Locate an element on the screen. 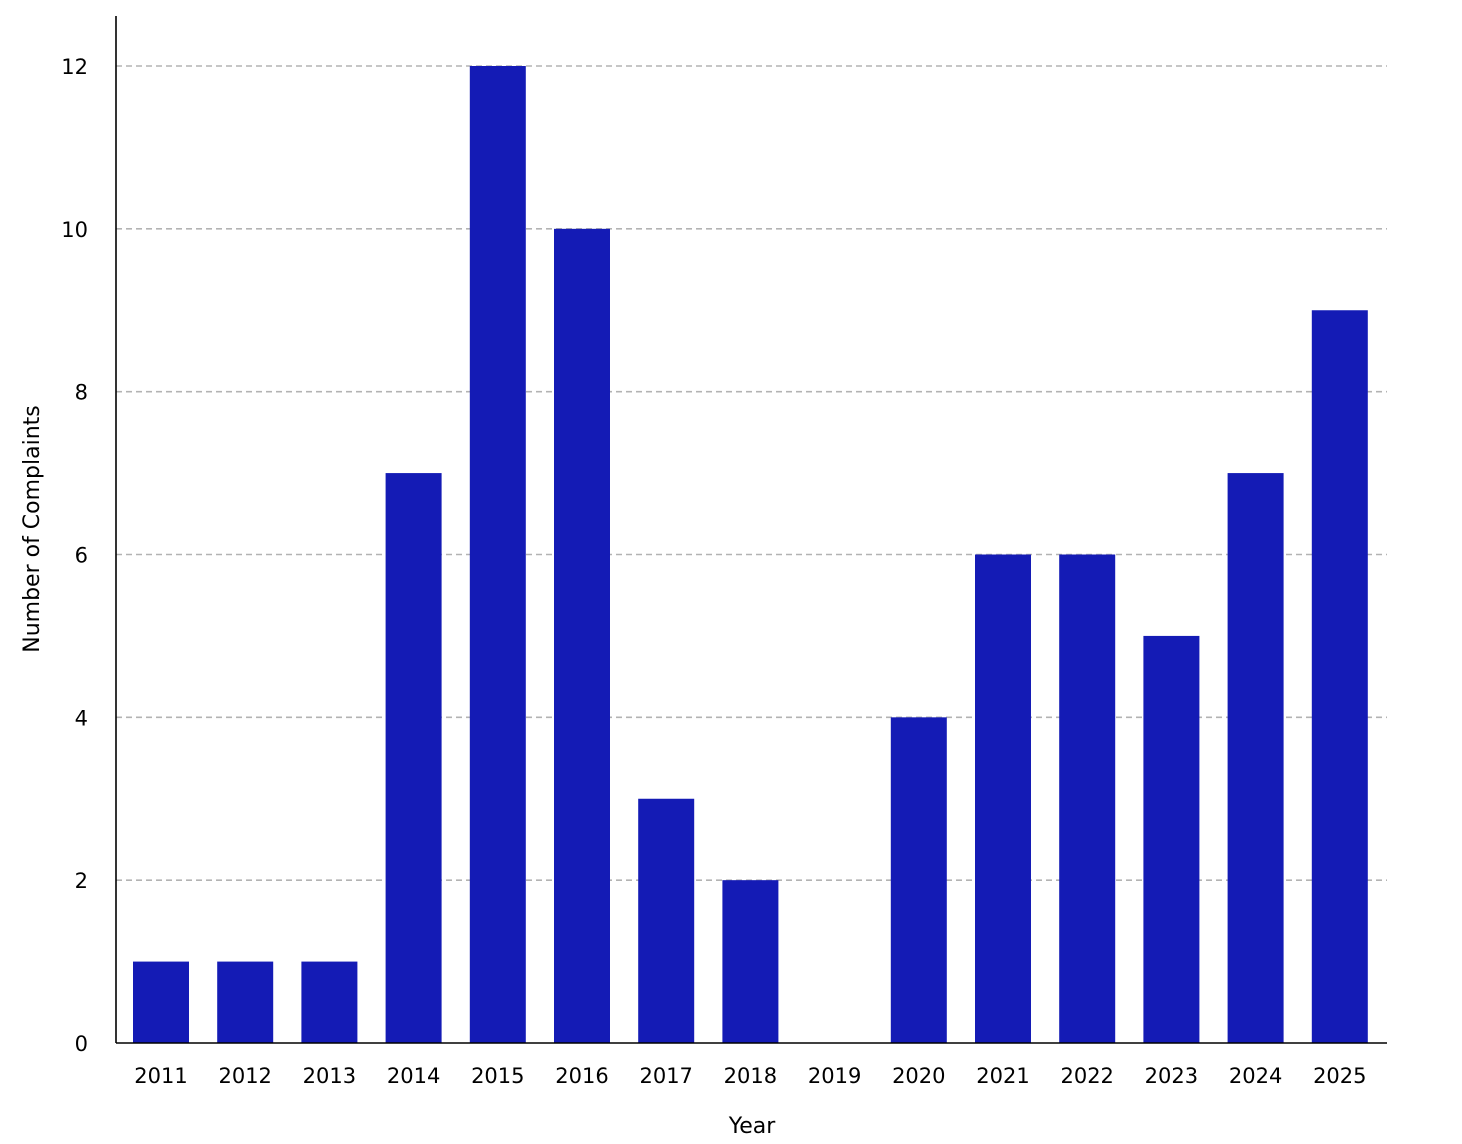 This screenshot has height=1144, width=1462. y-tick-label: 4 is located at coordinates (81, 718).